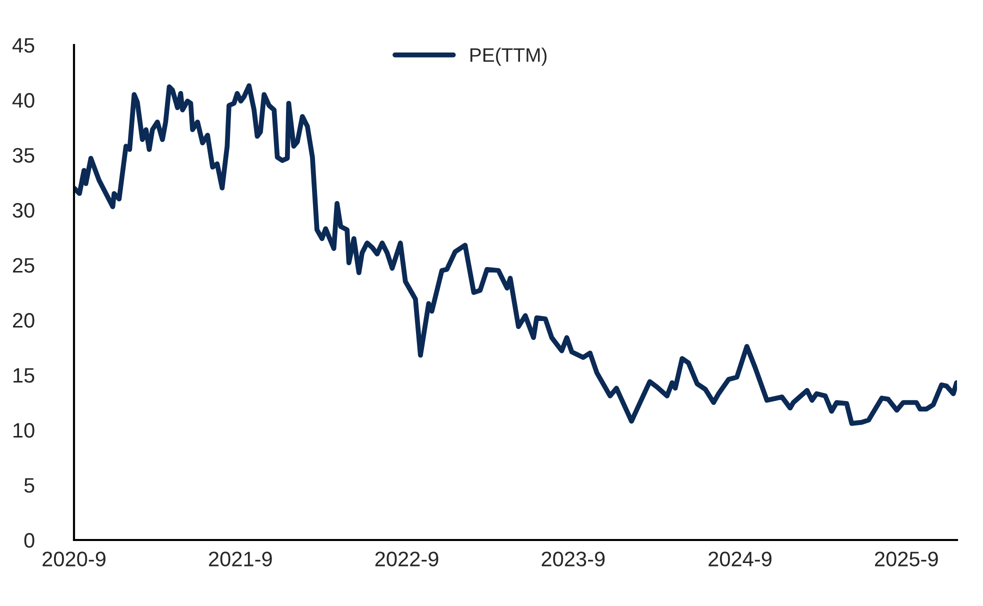 This screenshot has height=606, width=983. I want to click on y-tick-label: 35, so click(23, 155).